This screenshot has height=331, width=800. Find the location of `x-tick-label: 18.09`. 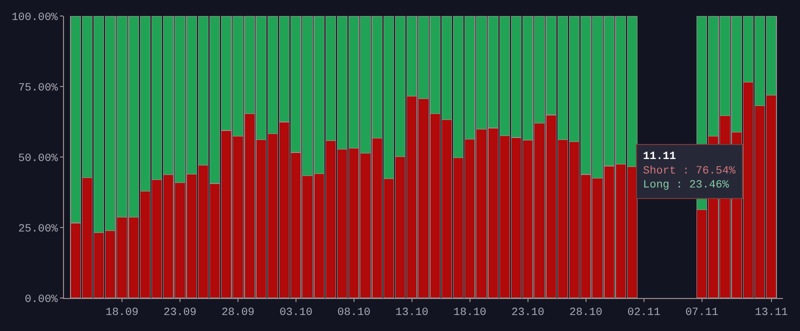

x-tick-label: 18.09 is located at coordinates (121, 313).